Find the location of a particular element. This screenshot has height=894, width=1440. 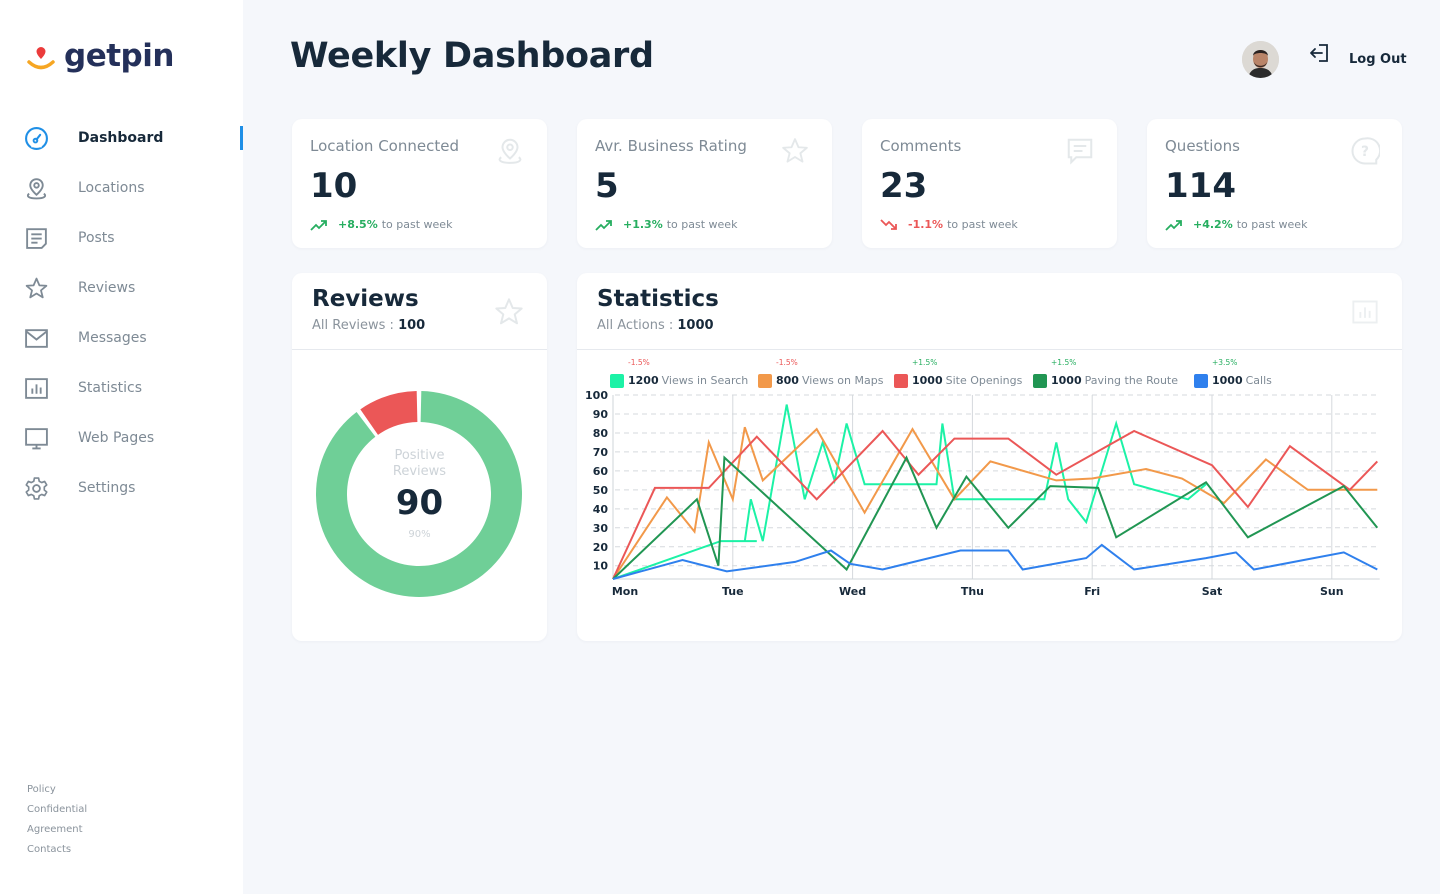

kpi-change: +1.3% is located at coordinates (643, 224).